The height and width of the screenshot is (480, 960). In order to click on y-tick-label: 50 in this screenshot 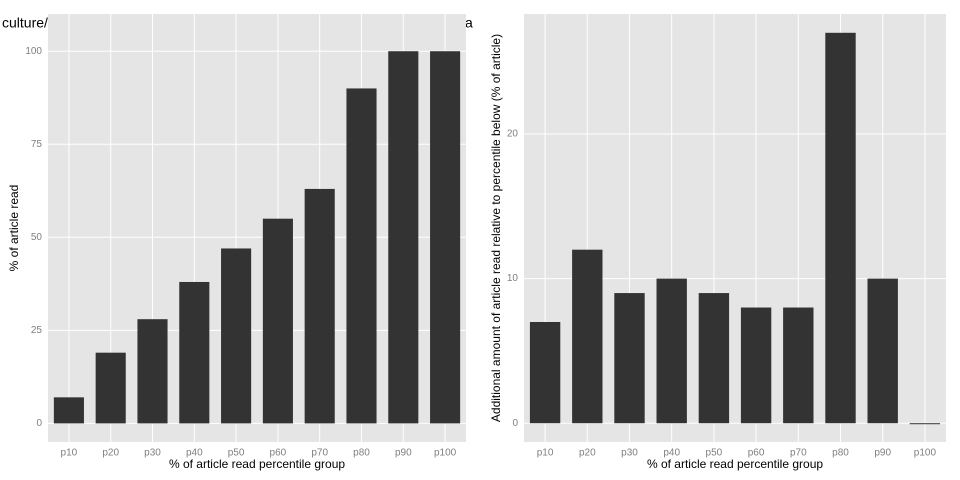, I will do `click(37, 237)`.